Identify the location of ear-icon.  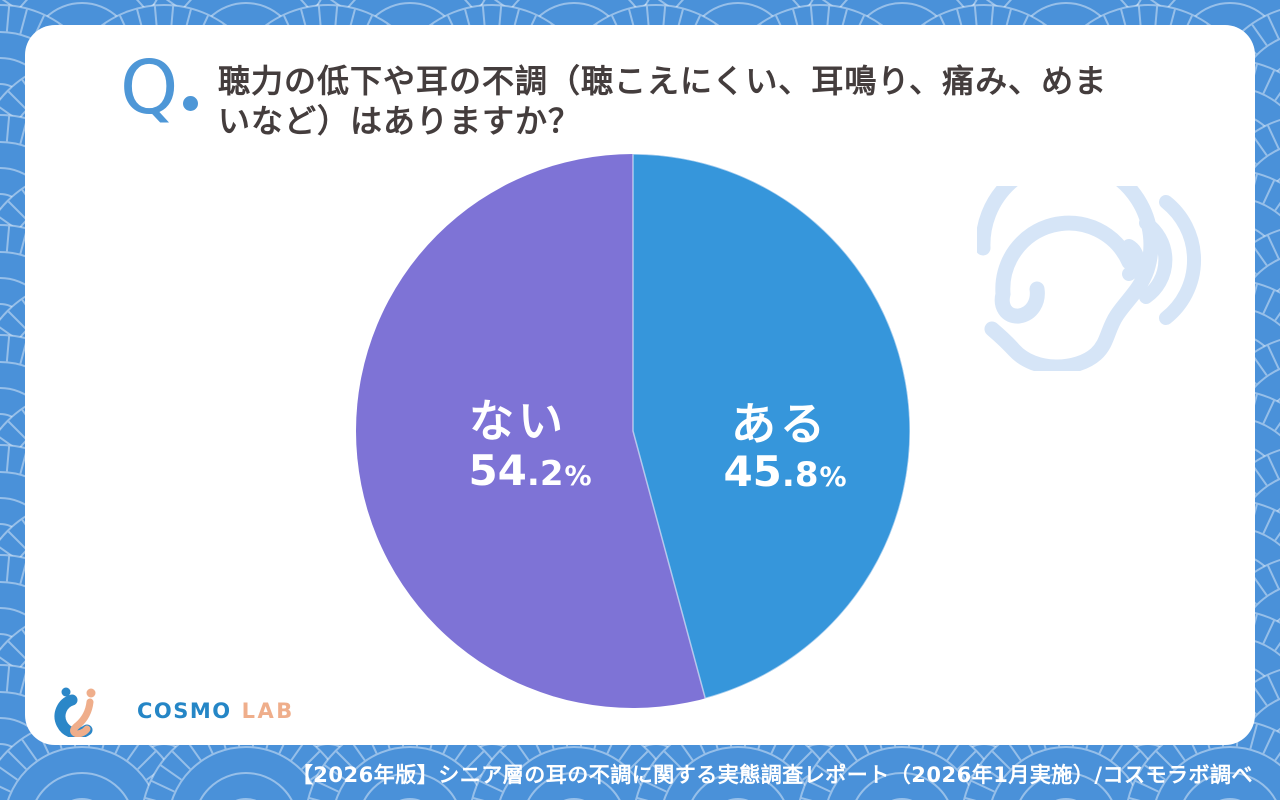
(1089, 278).